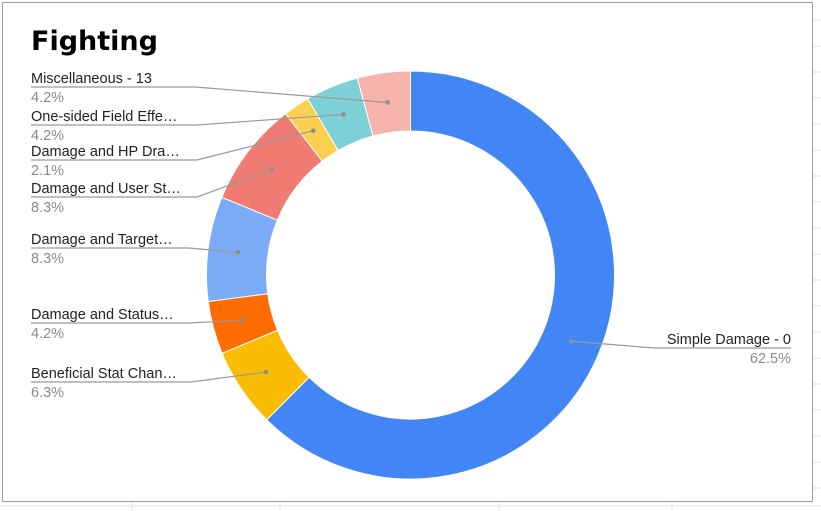  I want to click on slice-percent-label: 2.1%, so click(47, 171).